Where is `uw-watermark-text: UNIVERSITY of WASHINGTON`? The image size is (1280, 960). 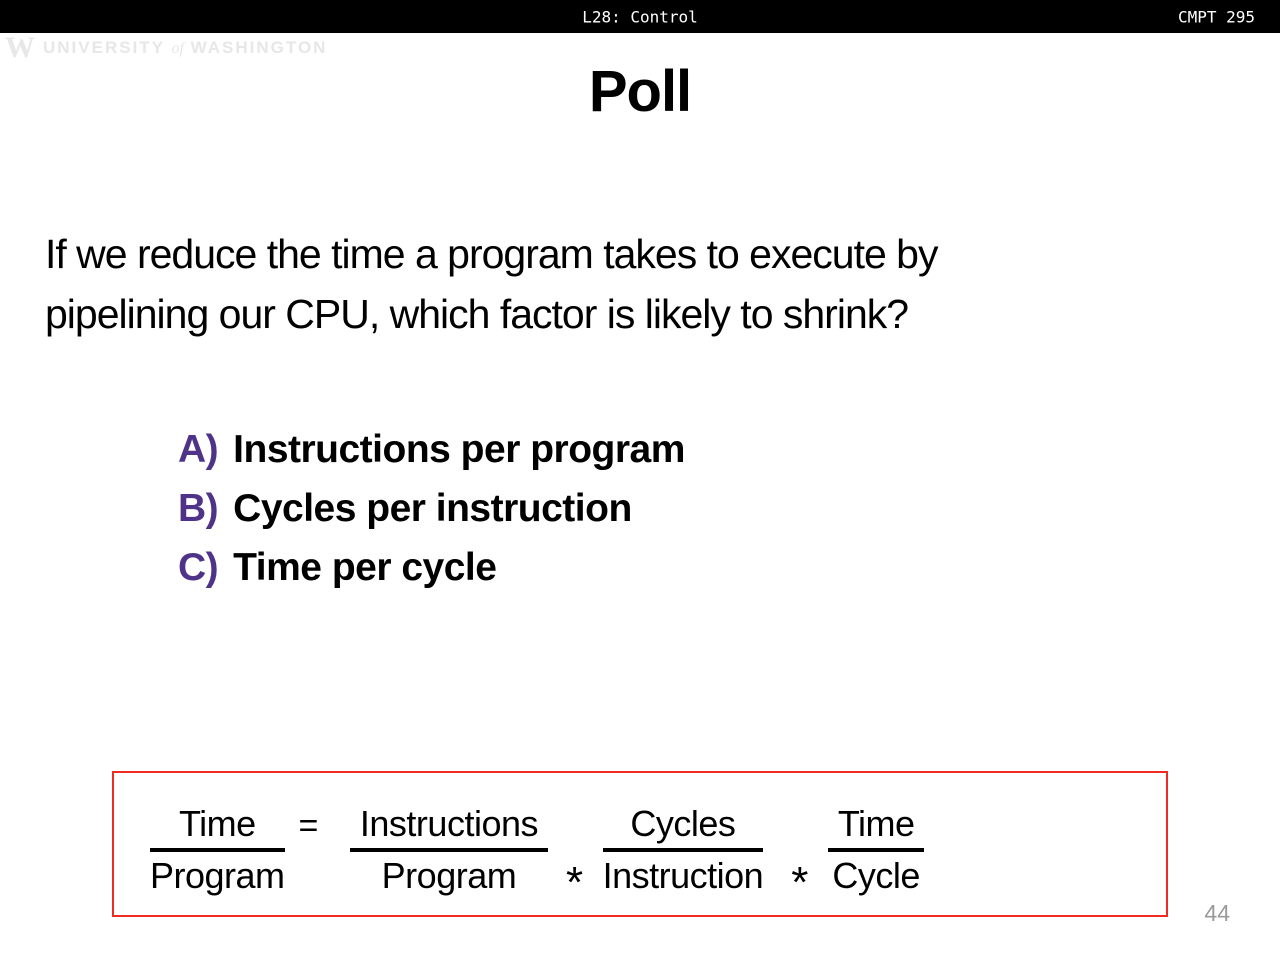
uw-watermark-text: UNIVERSITY of WASHINGTON is located at coordinates (185, 48).